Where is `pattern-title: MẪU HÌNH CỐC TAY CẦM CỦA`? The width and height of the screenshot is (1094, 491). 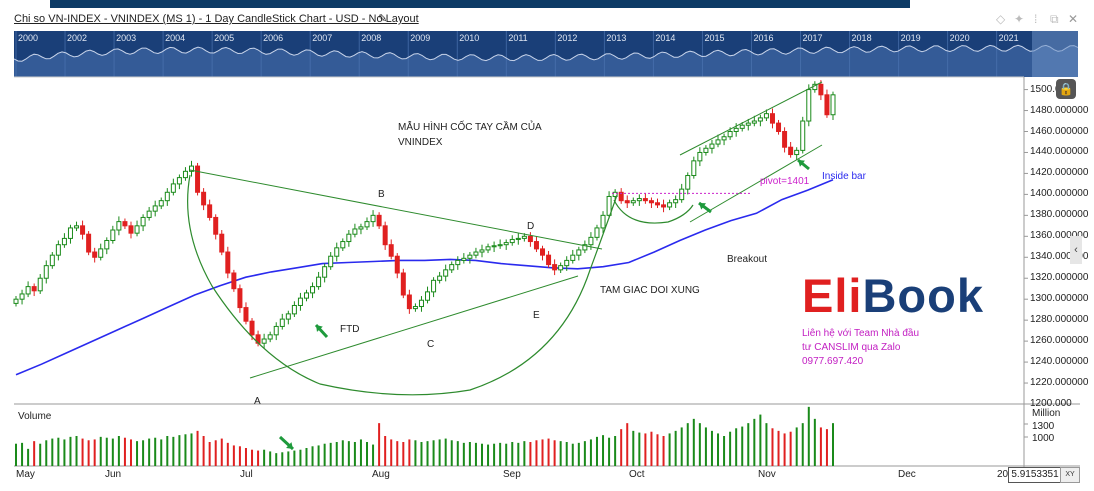 pattern-title: MẪU HÌNH CỐC TAY CẦM CỦA is located at coordinates (470, 127).